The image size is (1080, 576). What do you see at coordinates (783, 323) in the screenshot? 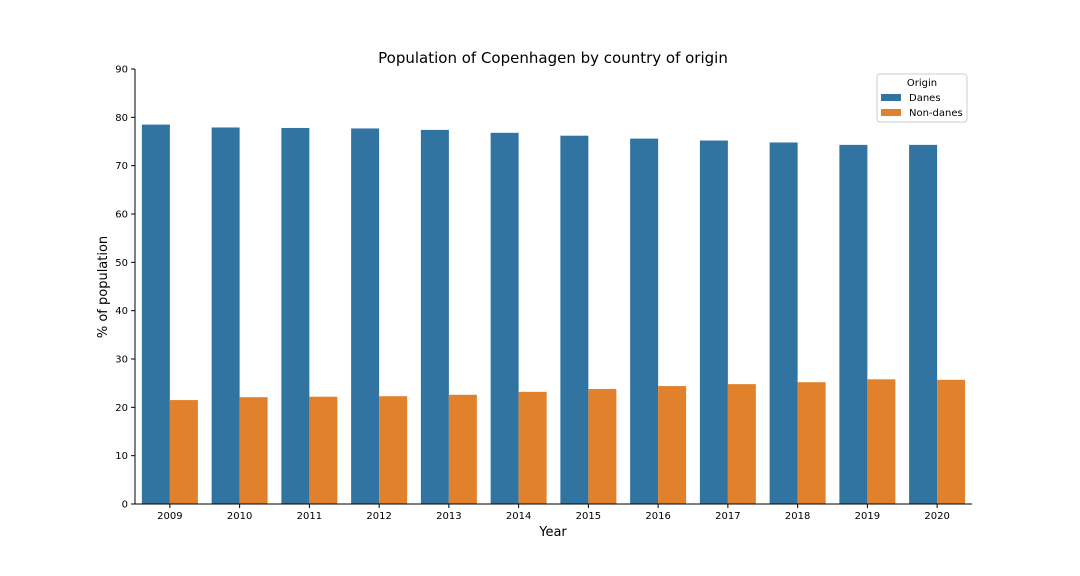
I see `bar-danes-2018` at bounding box center [783, 323].